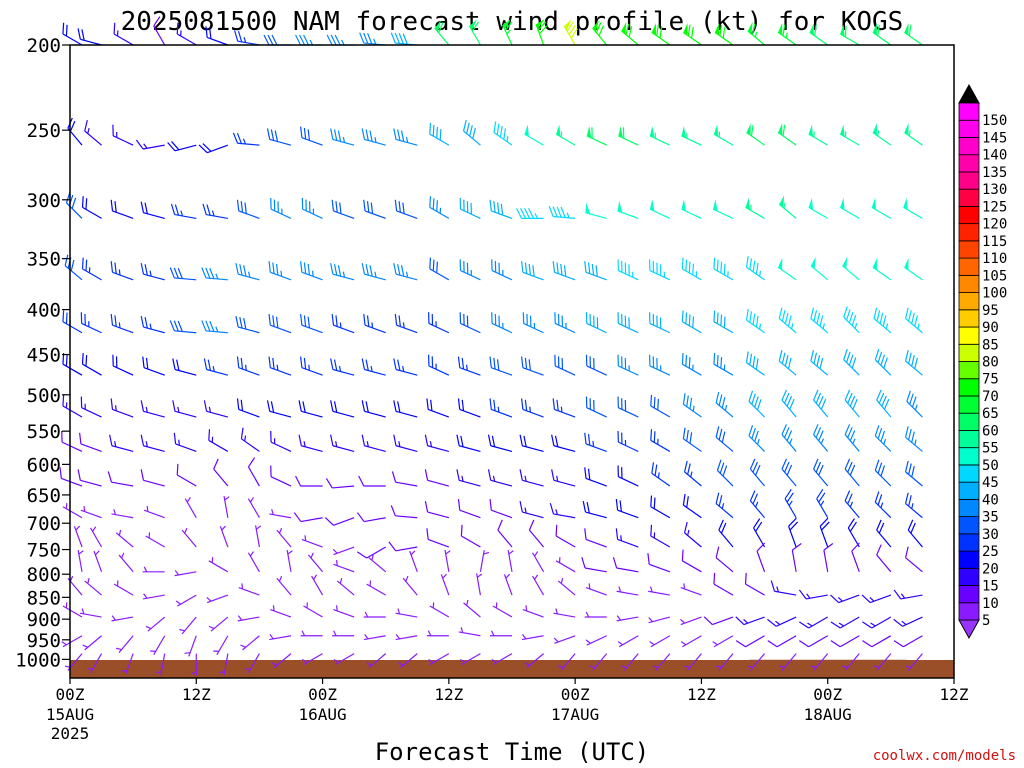 The height and width of the screenshot is (768, 1024). I want to click on colorbar-label: 65, so click(990, 414).